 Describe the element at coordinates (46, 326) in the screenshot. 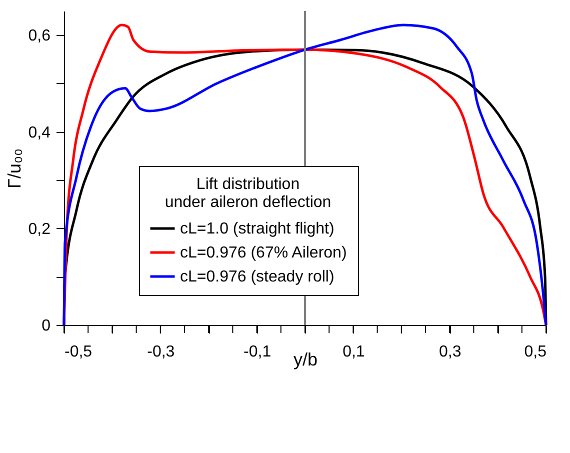

I see `y-tick-label: 0` at that location.